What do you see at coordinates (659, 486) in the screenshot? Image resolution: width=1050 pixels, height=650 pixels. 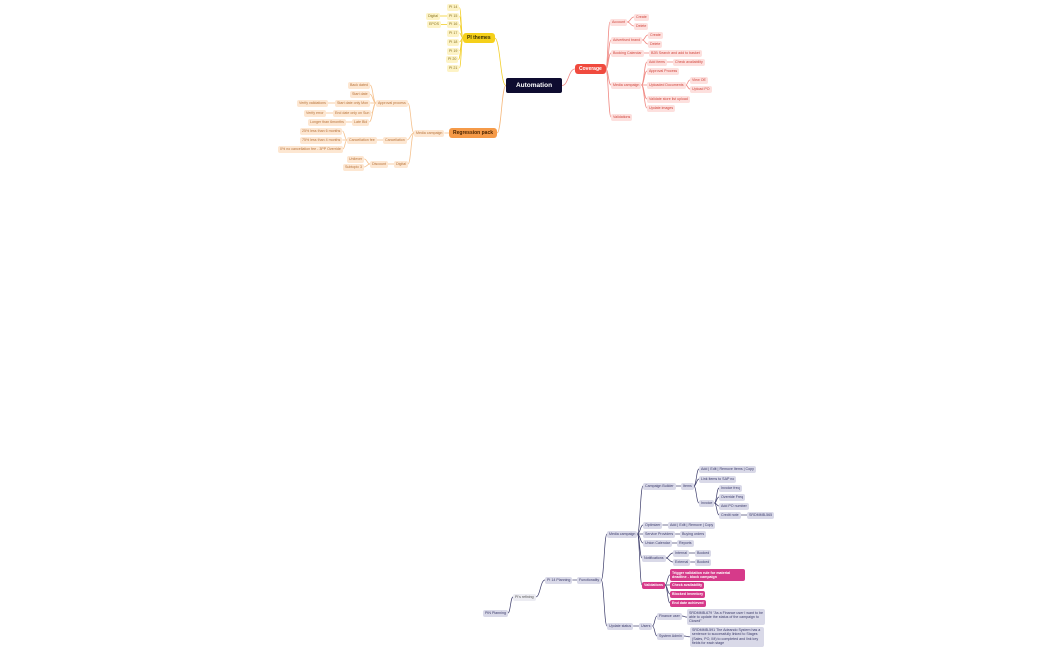 I see `node-campaign-builder: Campaign Builder` at bounding box center [659, 486].